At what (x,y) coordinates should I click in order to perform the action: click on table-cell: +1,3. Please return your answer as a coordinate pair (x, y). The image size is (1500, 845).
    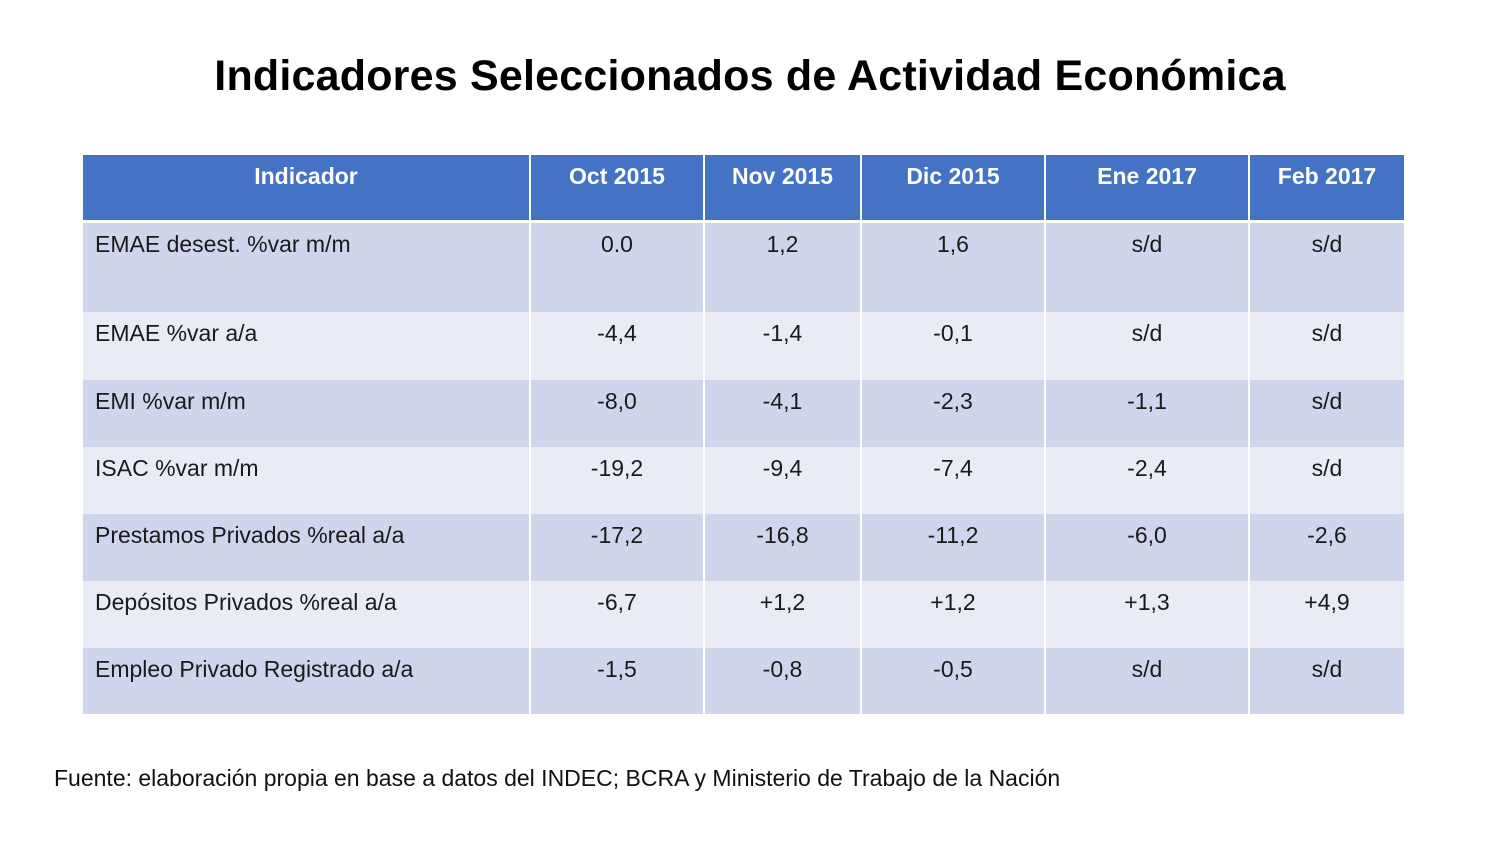
    Looking at the image, I should click on (1146, 614).